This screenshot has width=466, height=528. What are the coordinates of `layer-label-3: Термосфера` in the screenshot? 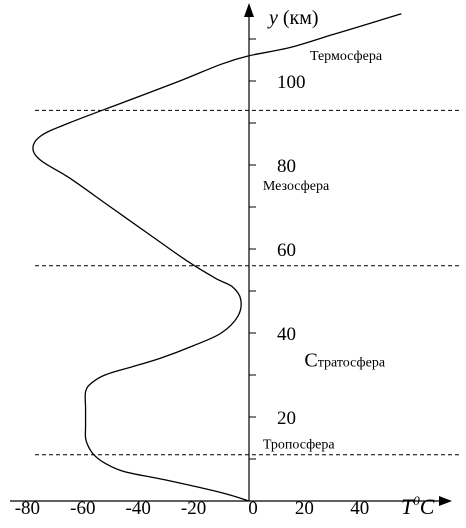 It's located at (346, 56).